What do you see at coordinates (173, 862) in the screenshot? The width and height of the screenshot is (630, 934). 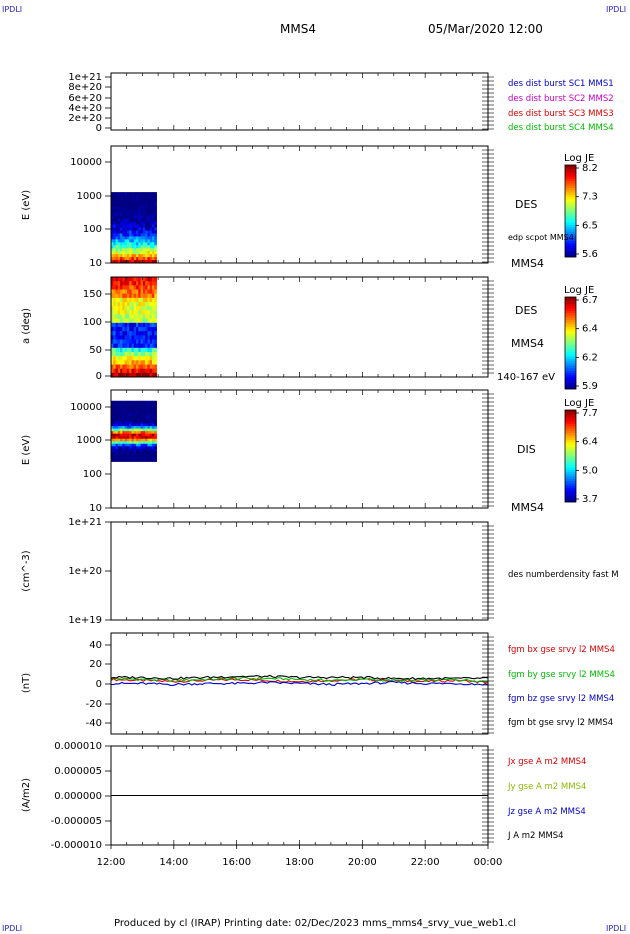 I see `x-tick-label: 14:00` at bounding box center [173, 862].